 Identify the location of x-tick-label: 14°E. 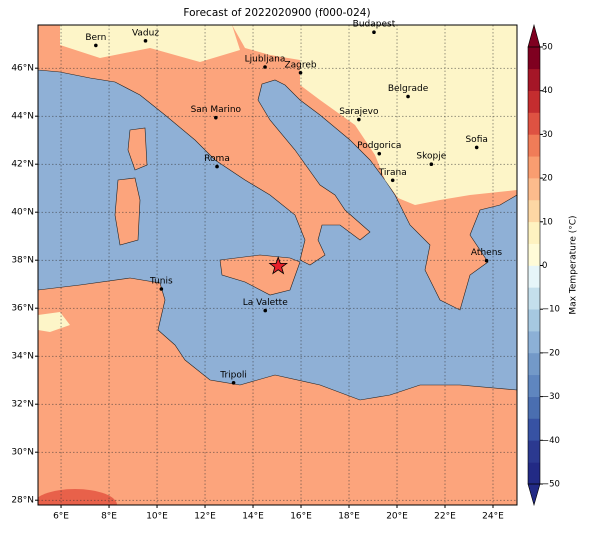
(253, 517).